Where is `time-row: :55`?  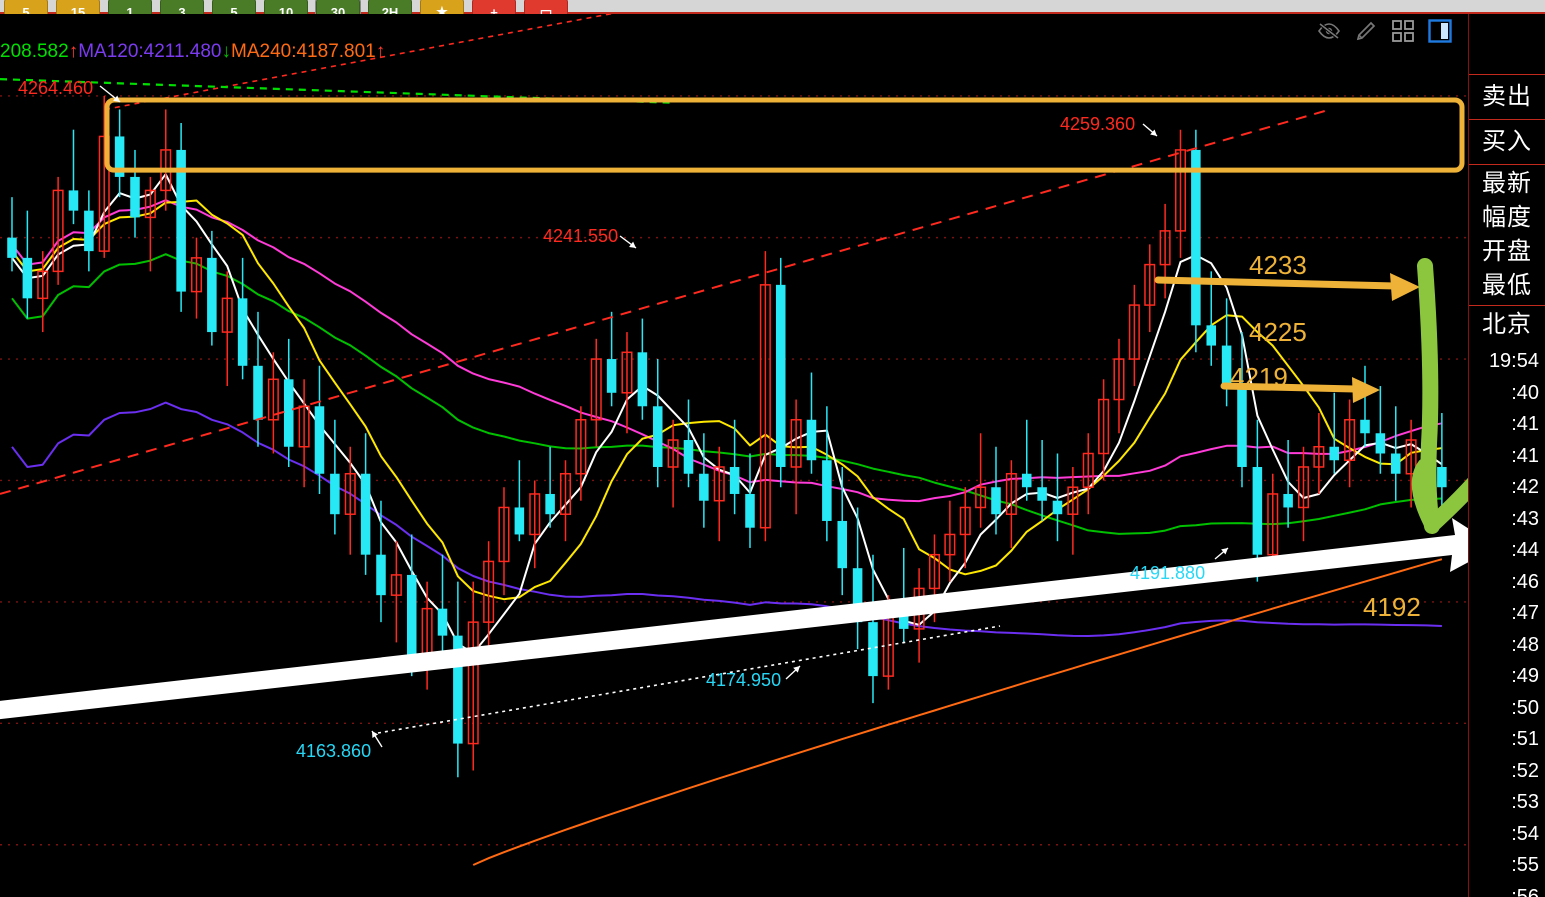
time-row: :55 is located at coordinates (1525, 865).